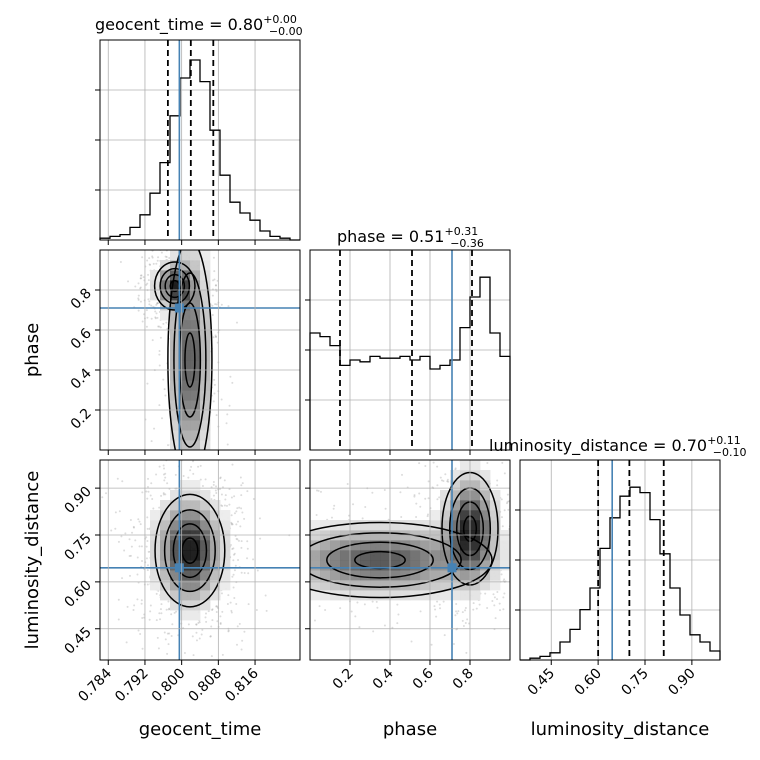  What do you see at coordinates (410, 363) in the screenshot?
I see `histogram-steps-phase` at bounding box center [410, 363].